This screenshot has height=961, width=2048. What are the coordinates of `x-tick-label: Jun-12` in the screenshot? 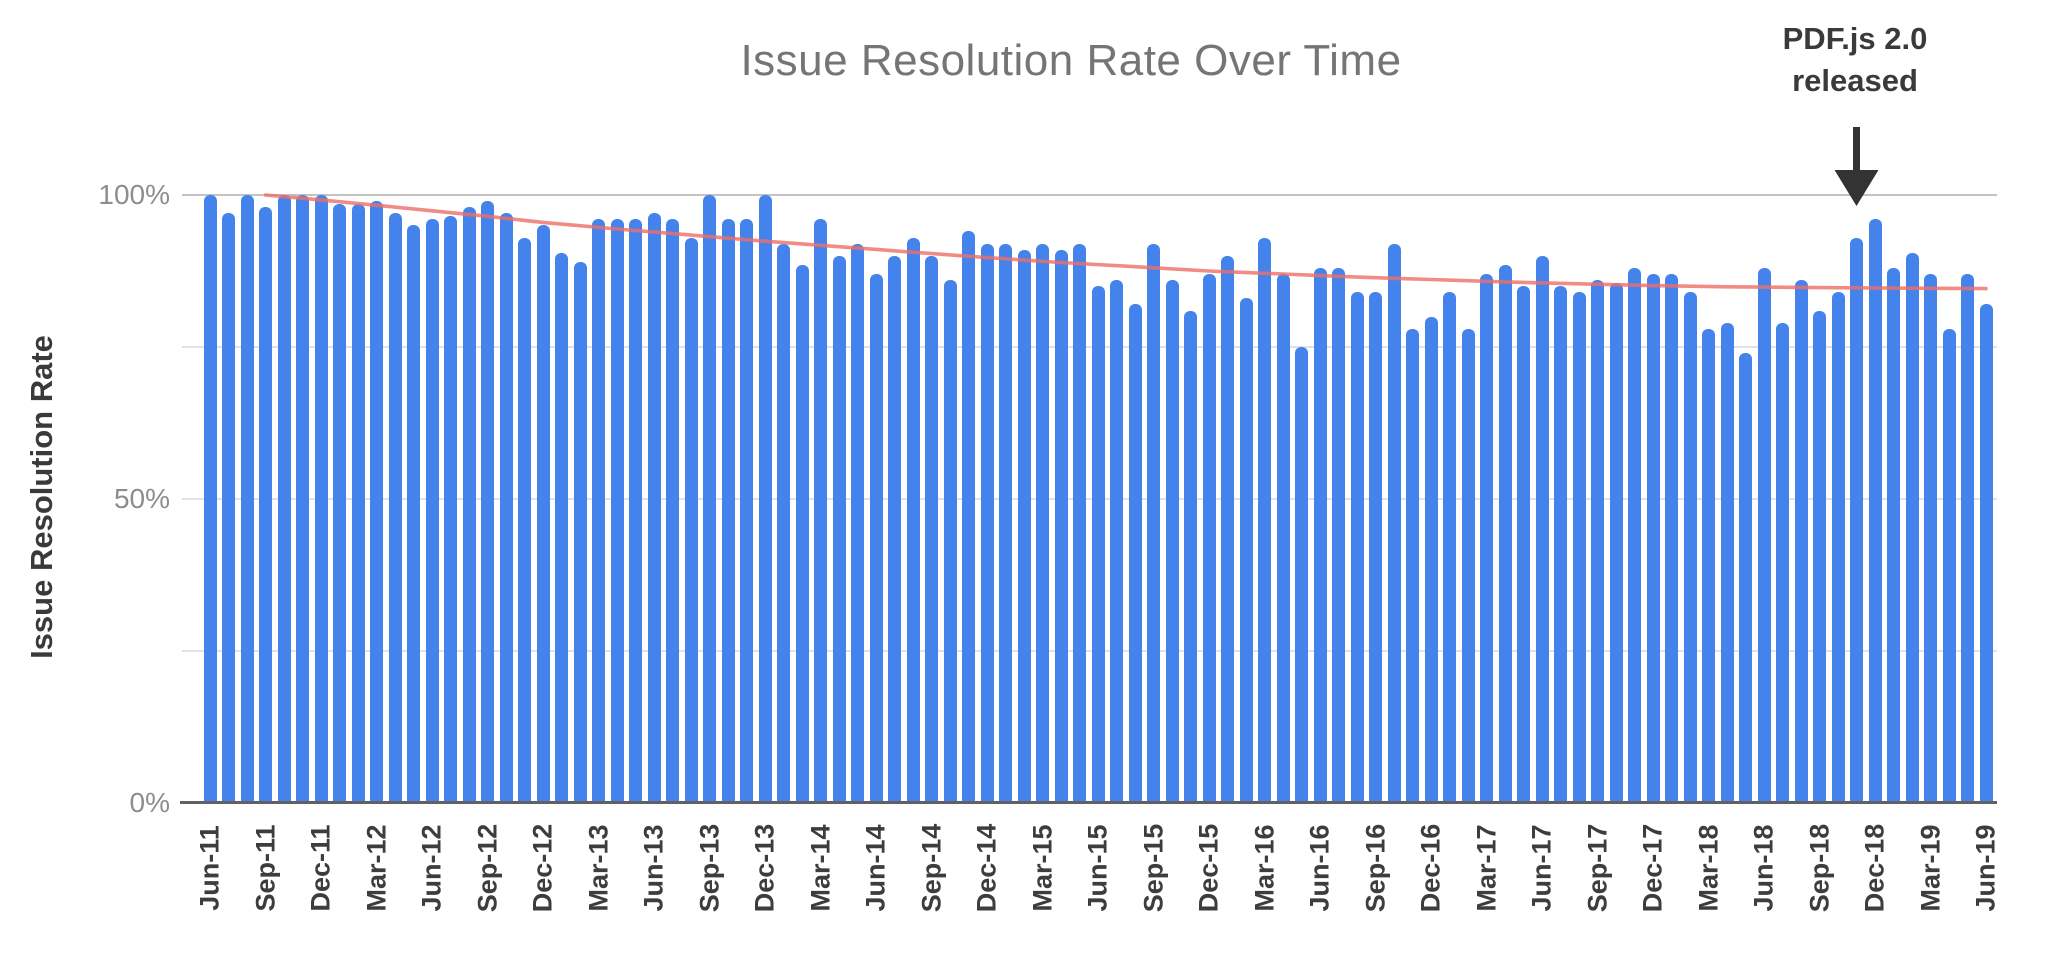 It's located at (431, 868).